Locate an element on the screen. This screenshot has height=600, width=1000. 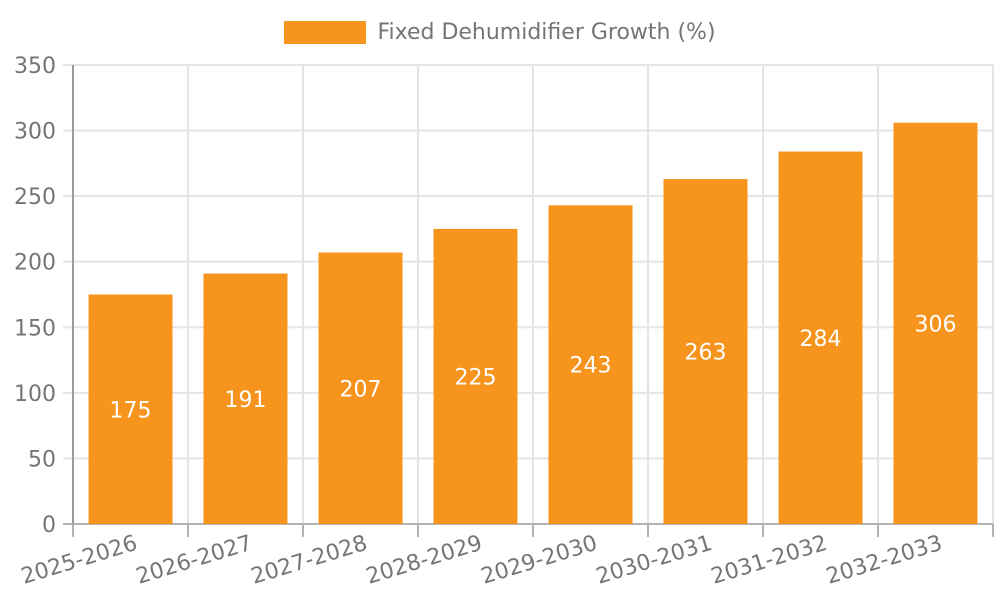
legend: Fixed Dehumidifier Growth (%) is located at coordinates (500, 32).